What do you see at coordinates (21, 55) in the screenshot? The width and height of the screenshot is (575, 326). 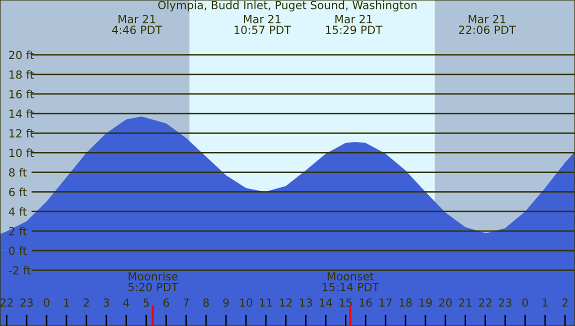 I see `y-tick-label: 20 ft` at bounding box center [21, 55].